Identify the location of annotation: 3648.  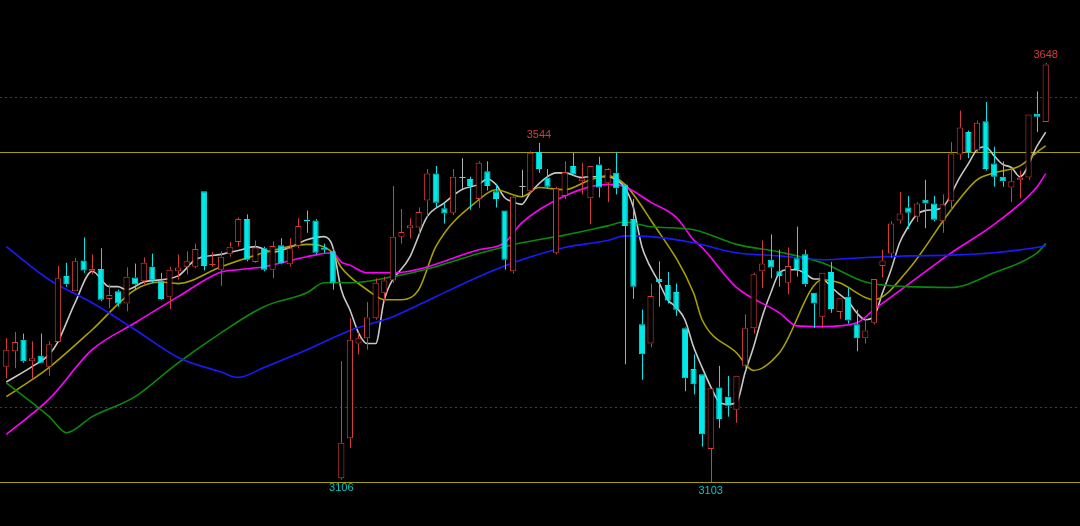
(1045, 54).